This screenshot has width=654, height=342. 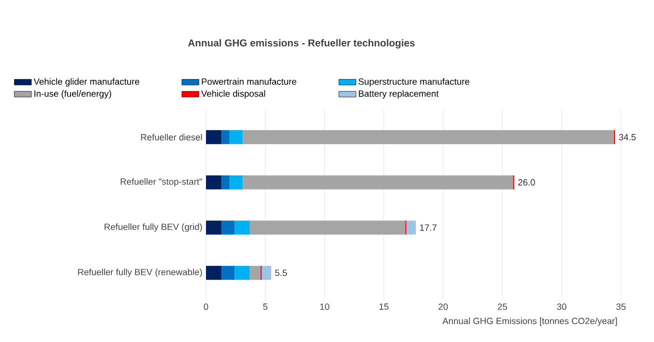 I want to click on legend-label: Vehicle disposal, so click(x=233, y=94).